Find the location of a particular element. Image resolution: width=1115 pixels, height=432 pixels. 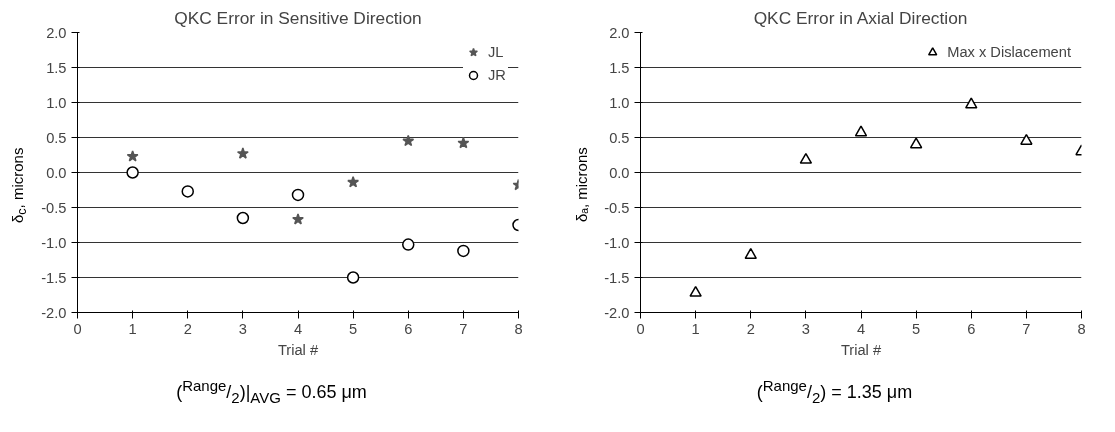

chart-title: QKC Error in Axial Direction is located at coordinates (860, 17).